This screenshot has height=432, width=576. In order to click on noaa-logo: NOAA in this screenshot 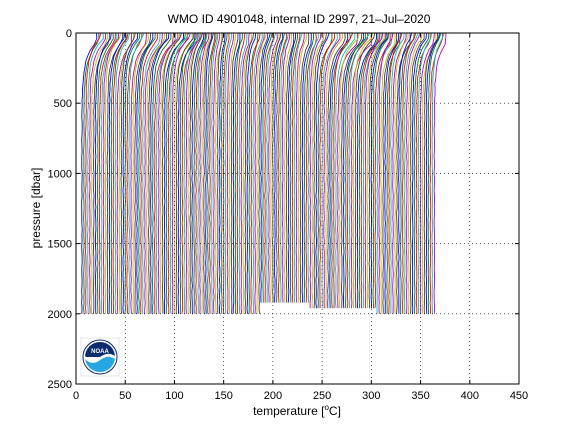, I will do `click(100, 357)`.